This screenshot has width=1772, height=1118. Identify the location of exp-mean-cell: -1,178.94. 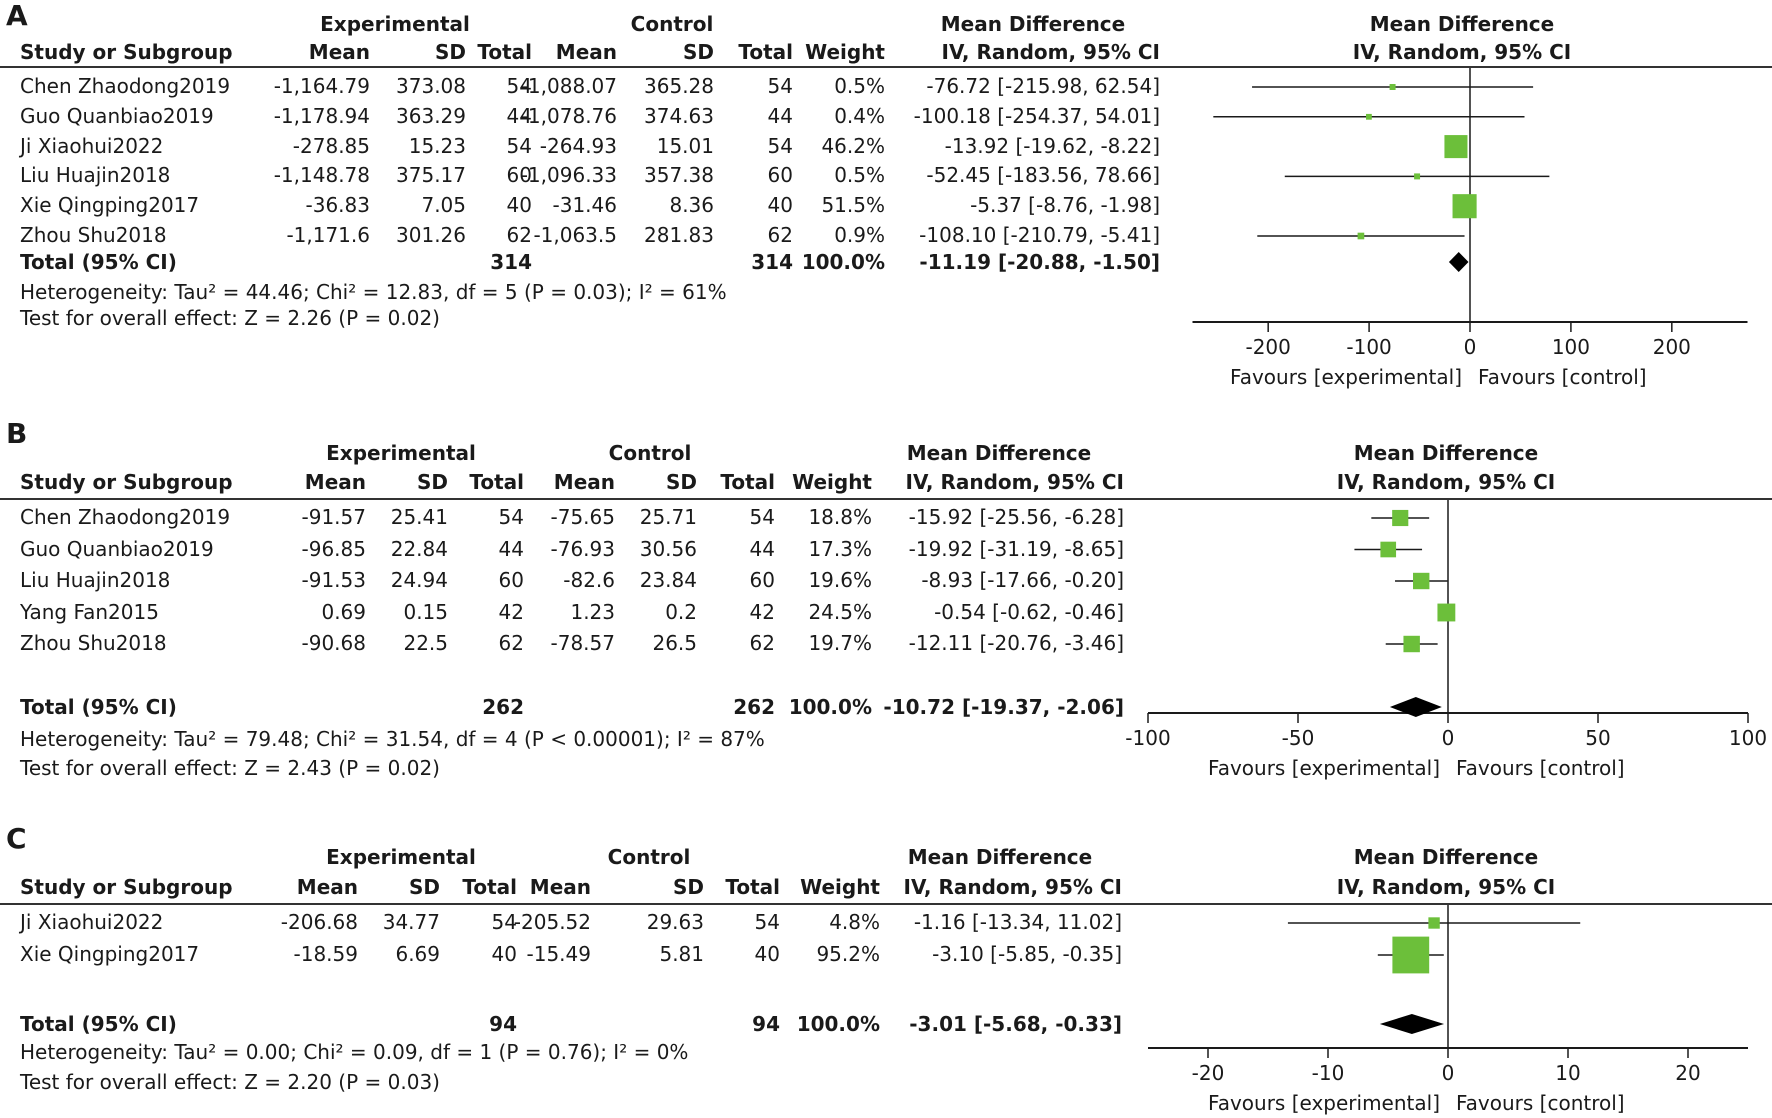
(321, 115).